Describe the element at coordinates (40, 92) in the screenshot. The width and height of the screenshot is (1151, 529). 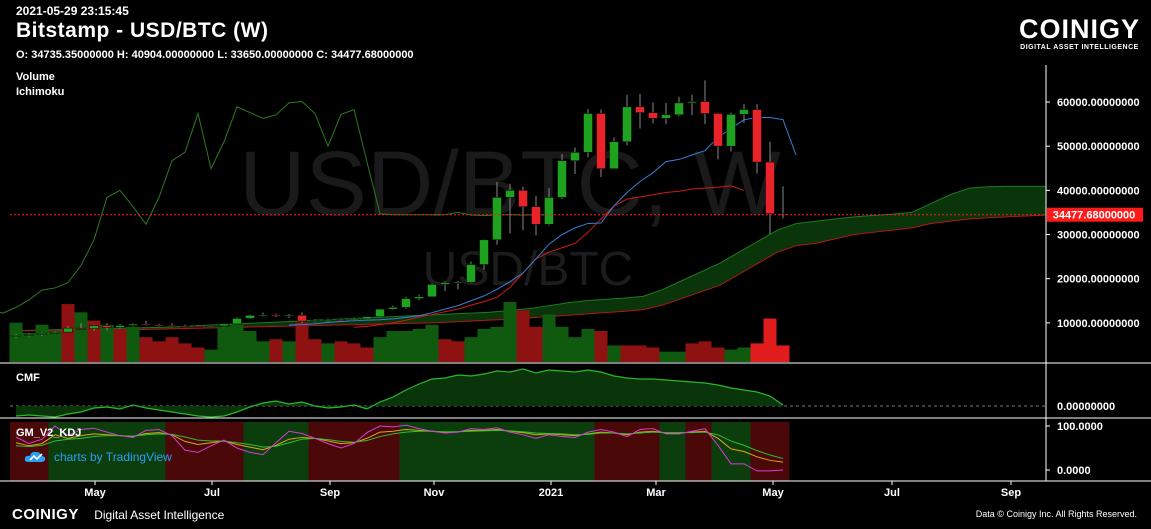
I see `ichimoku-indicator-label: Ichimoku` at that location.